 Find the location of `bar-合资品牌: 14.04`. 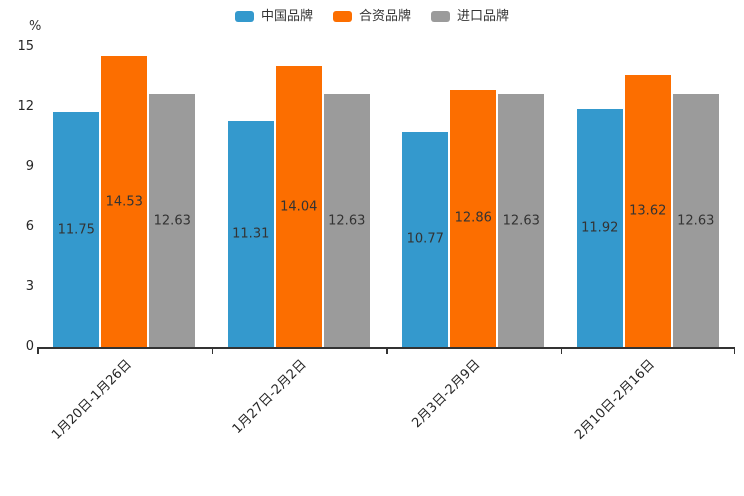

bar-合资品牌: 14.04 is located at coordinates (298, 206).